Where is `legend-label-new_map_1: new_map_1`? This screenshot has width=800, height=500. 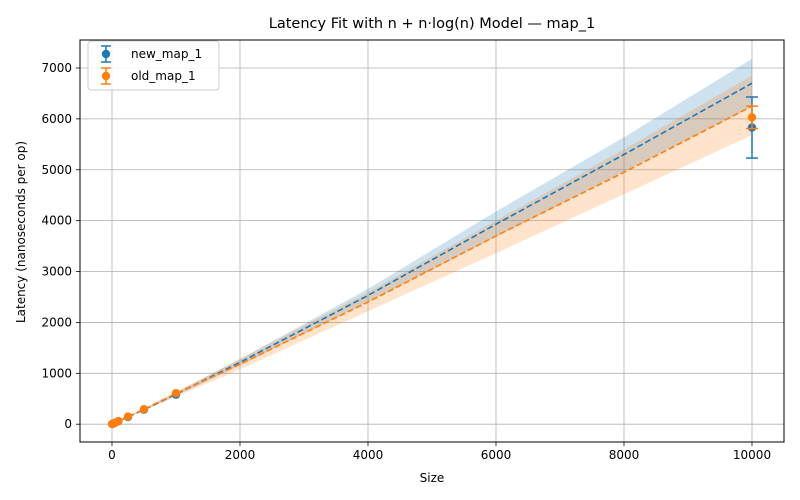
legend-label-new_map_1: new_map_1 is located at coordinates (166, 54).